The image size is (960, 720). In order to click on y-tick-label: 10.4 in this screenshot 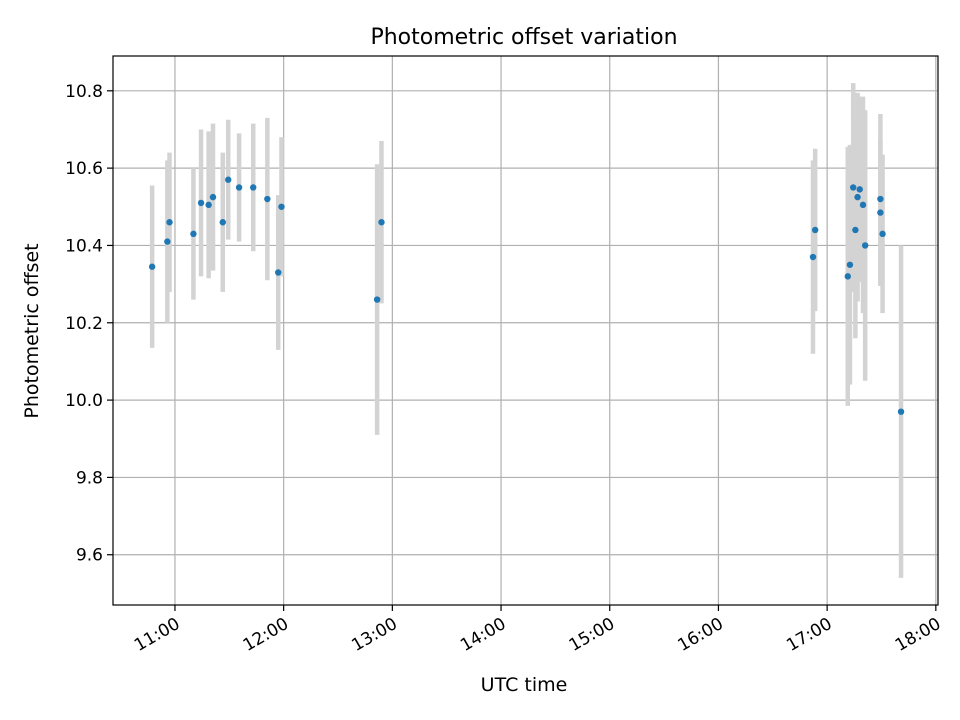, I will do `click(84, 246)`.